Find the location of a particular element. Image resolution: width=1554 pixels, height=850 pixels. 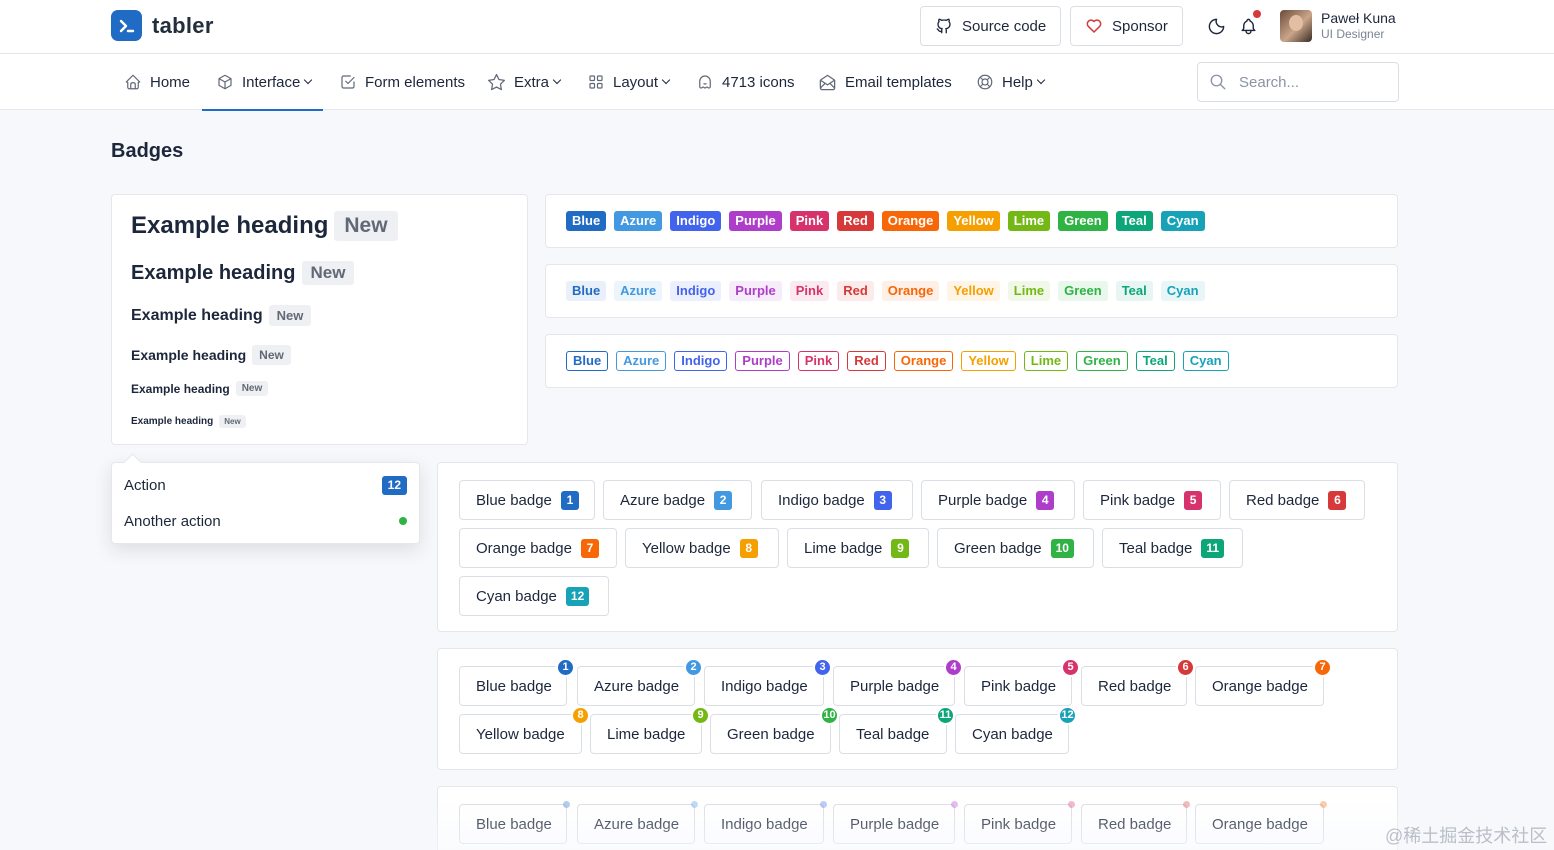

count-badge: 11 is located at coordinates (1213, 548).